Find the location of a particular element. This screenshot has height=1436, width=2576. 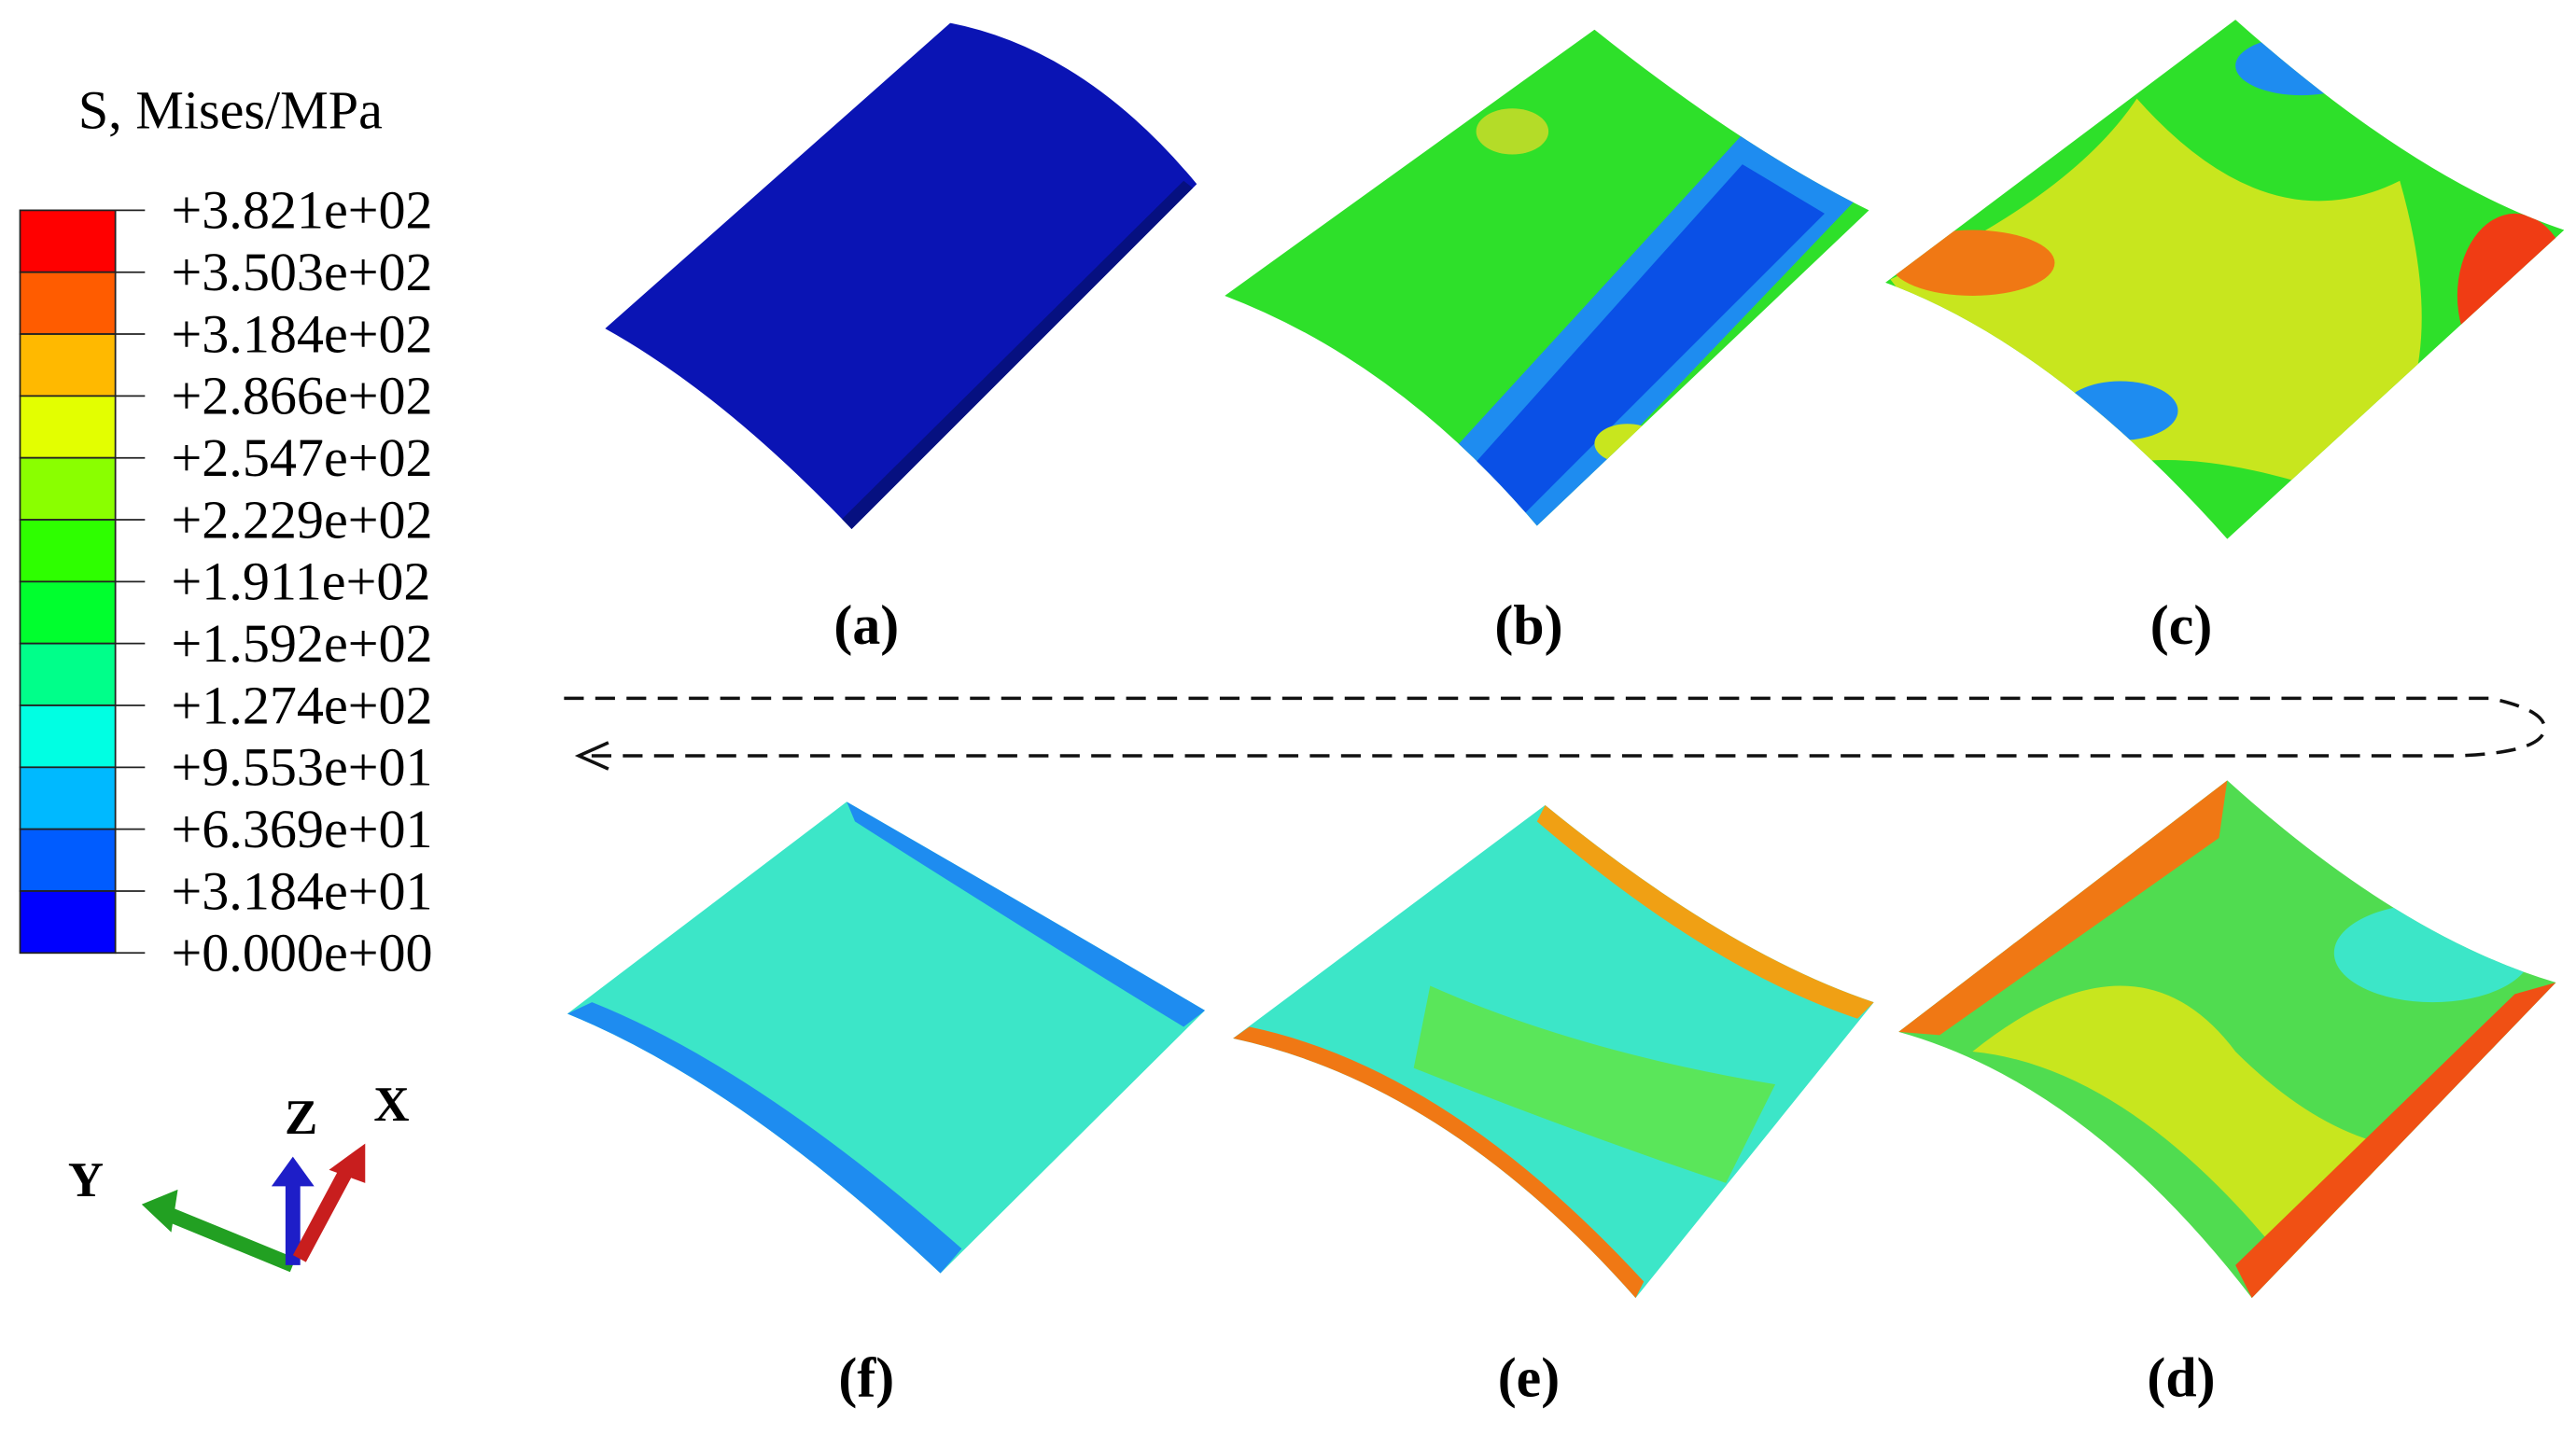

panel-f is located at coordinates (886, 1038).